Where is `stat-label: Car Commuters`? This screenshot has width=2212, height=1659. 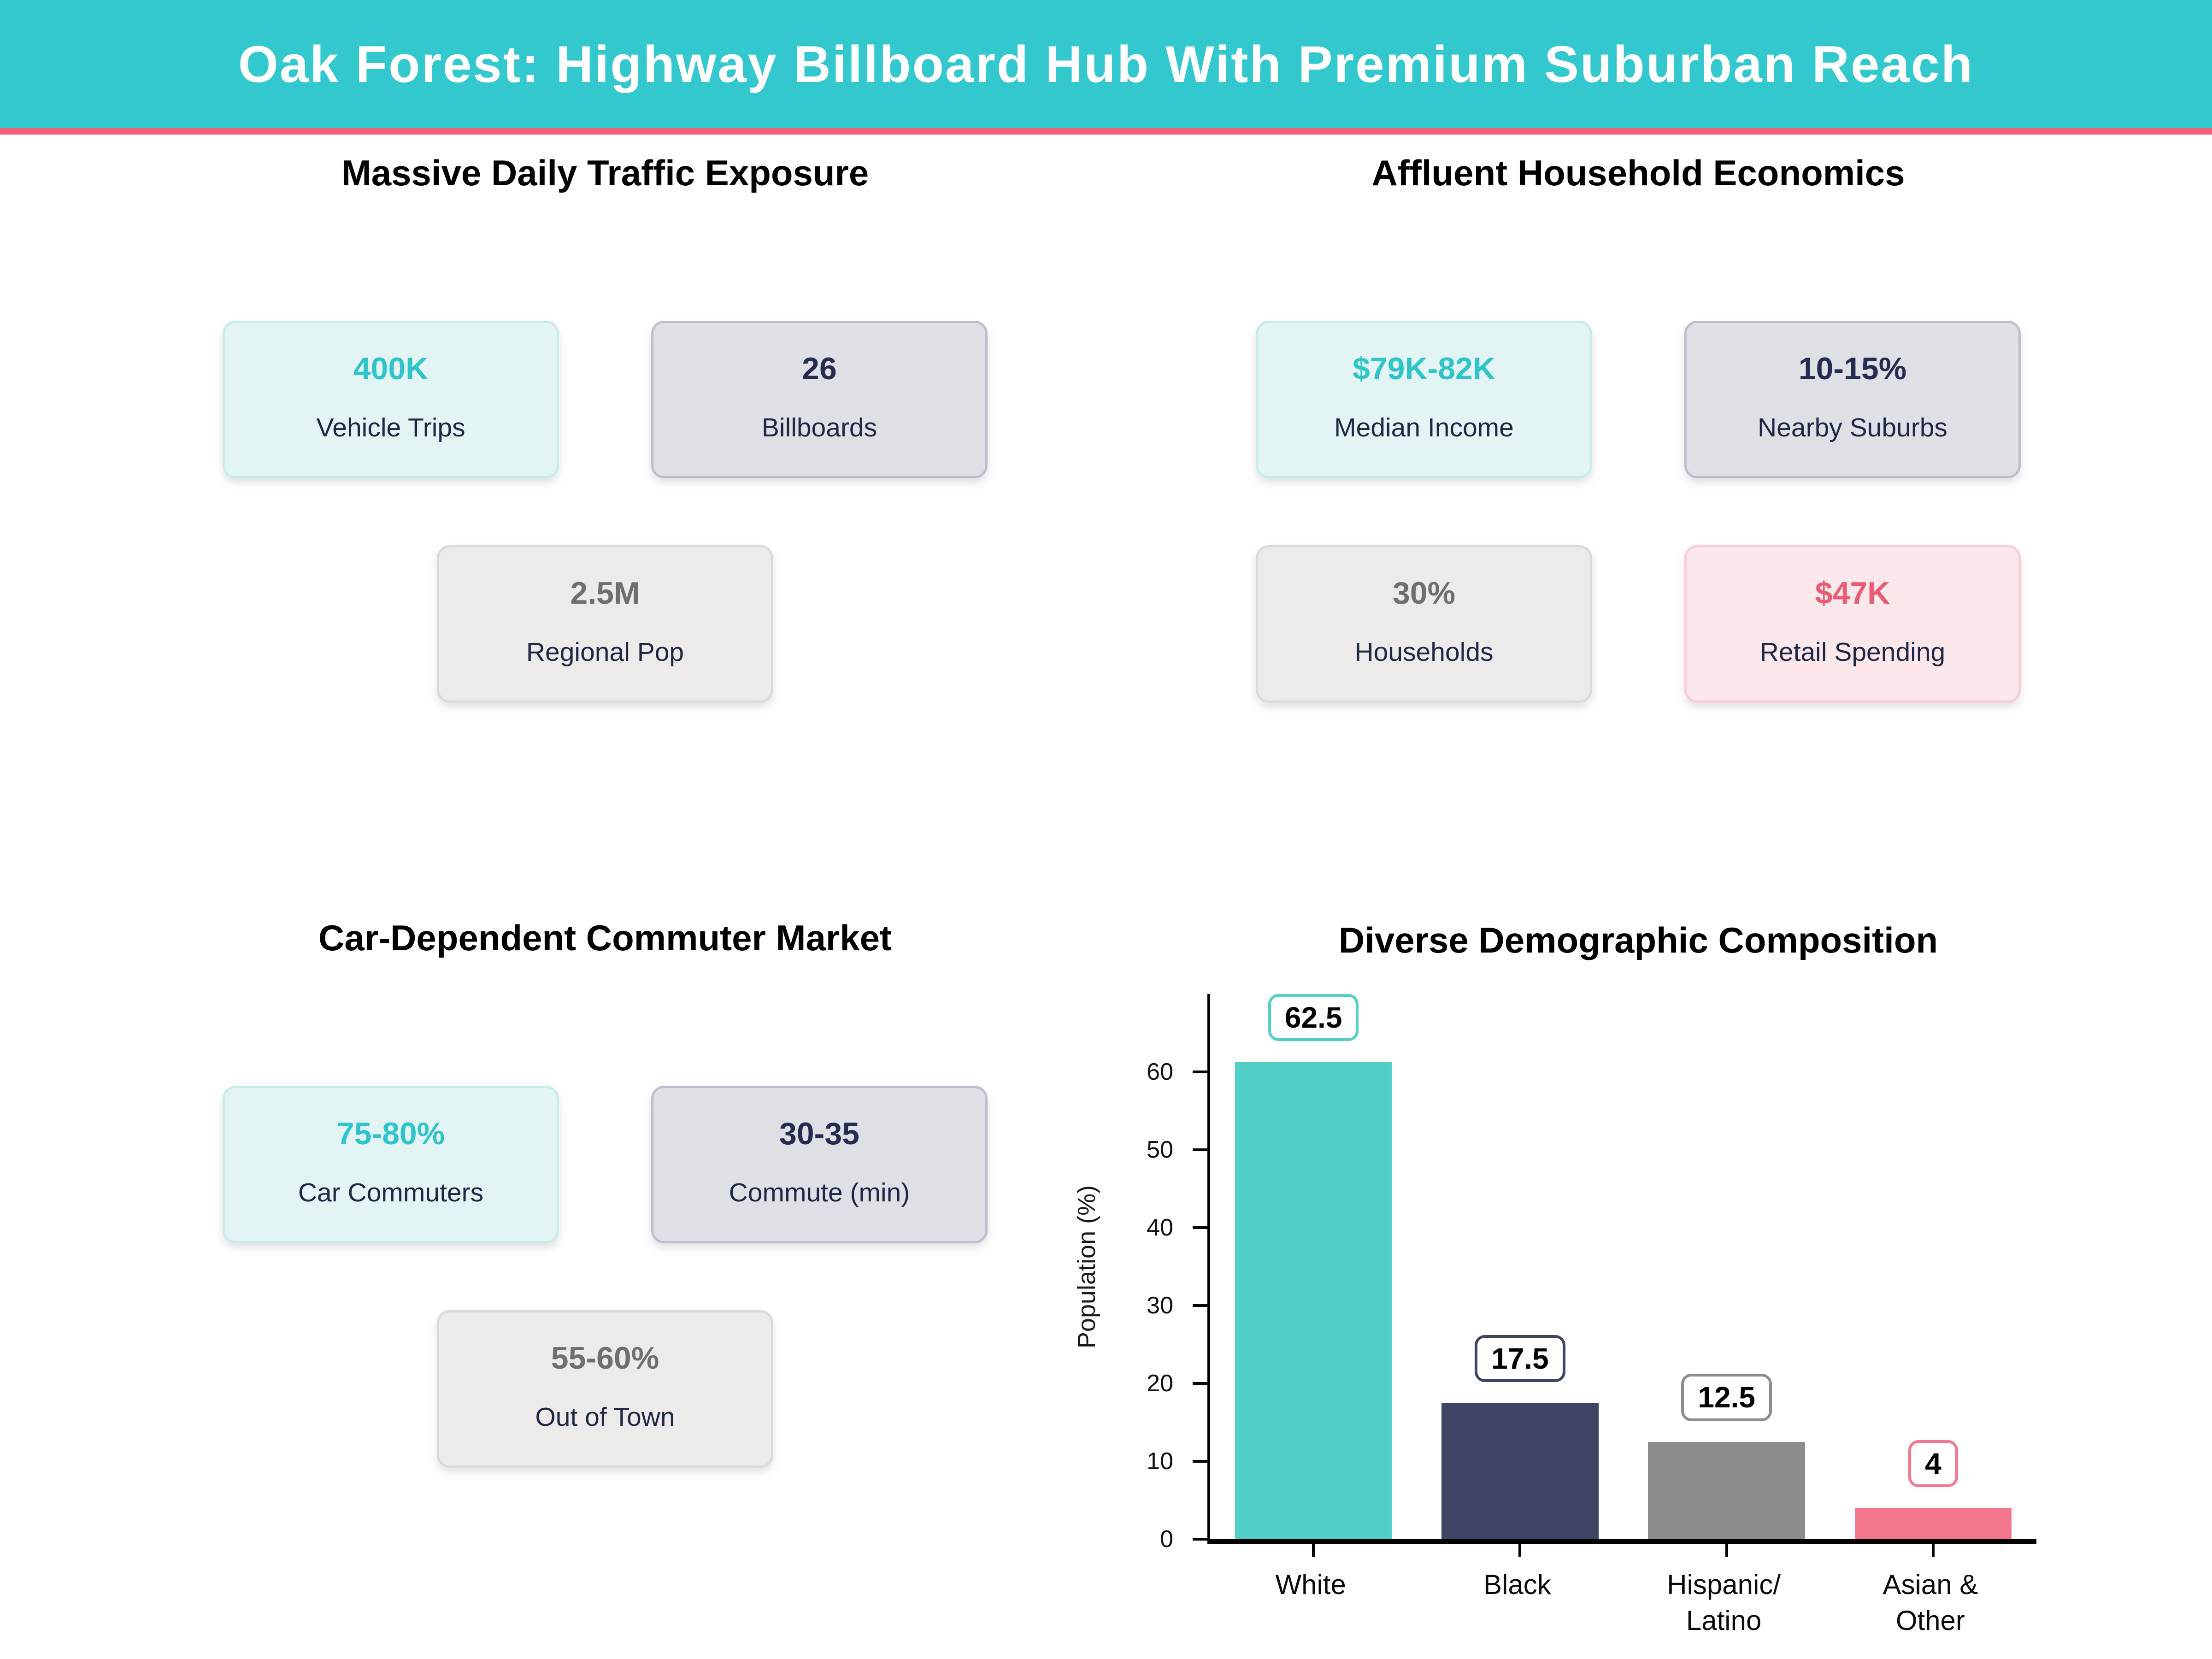 stat-label: Car Commuters is located at coordinates (391, 1192).